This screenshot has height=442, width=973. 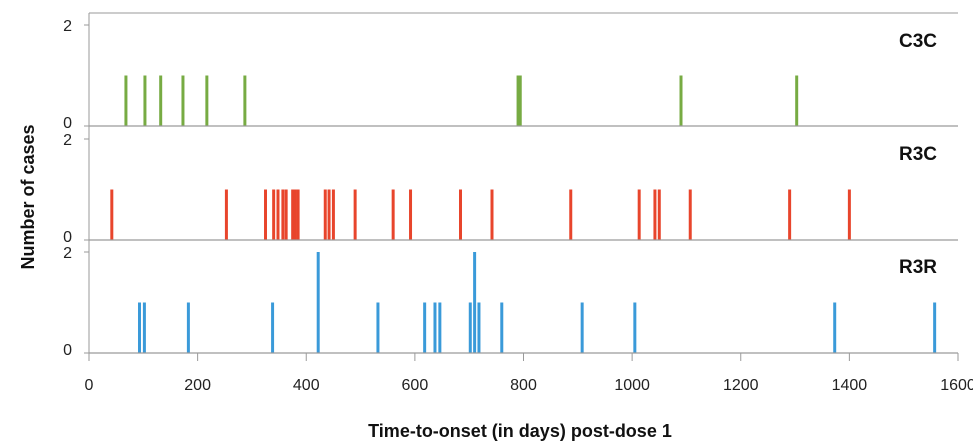 I want to click on x-axis: 0 200 400 600 800 1000 1200 1400 1600, so click(x=529, y=373).